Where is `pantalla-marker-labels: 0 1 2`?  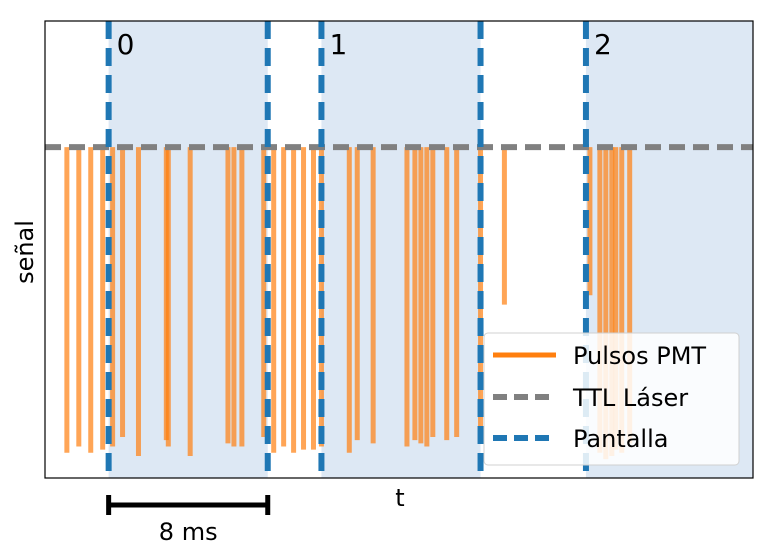 pantalla-marker-labels: 0 1 2 is located at coordinates (364, 44).